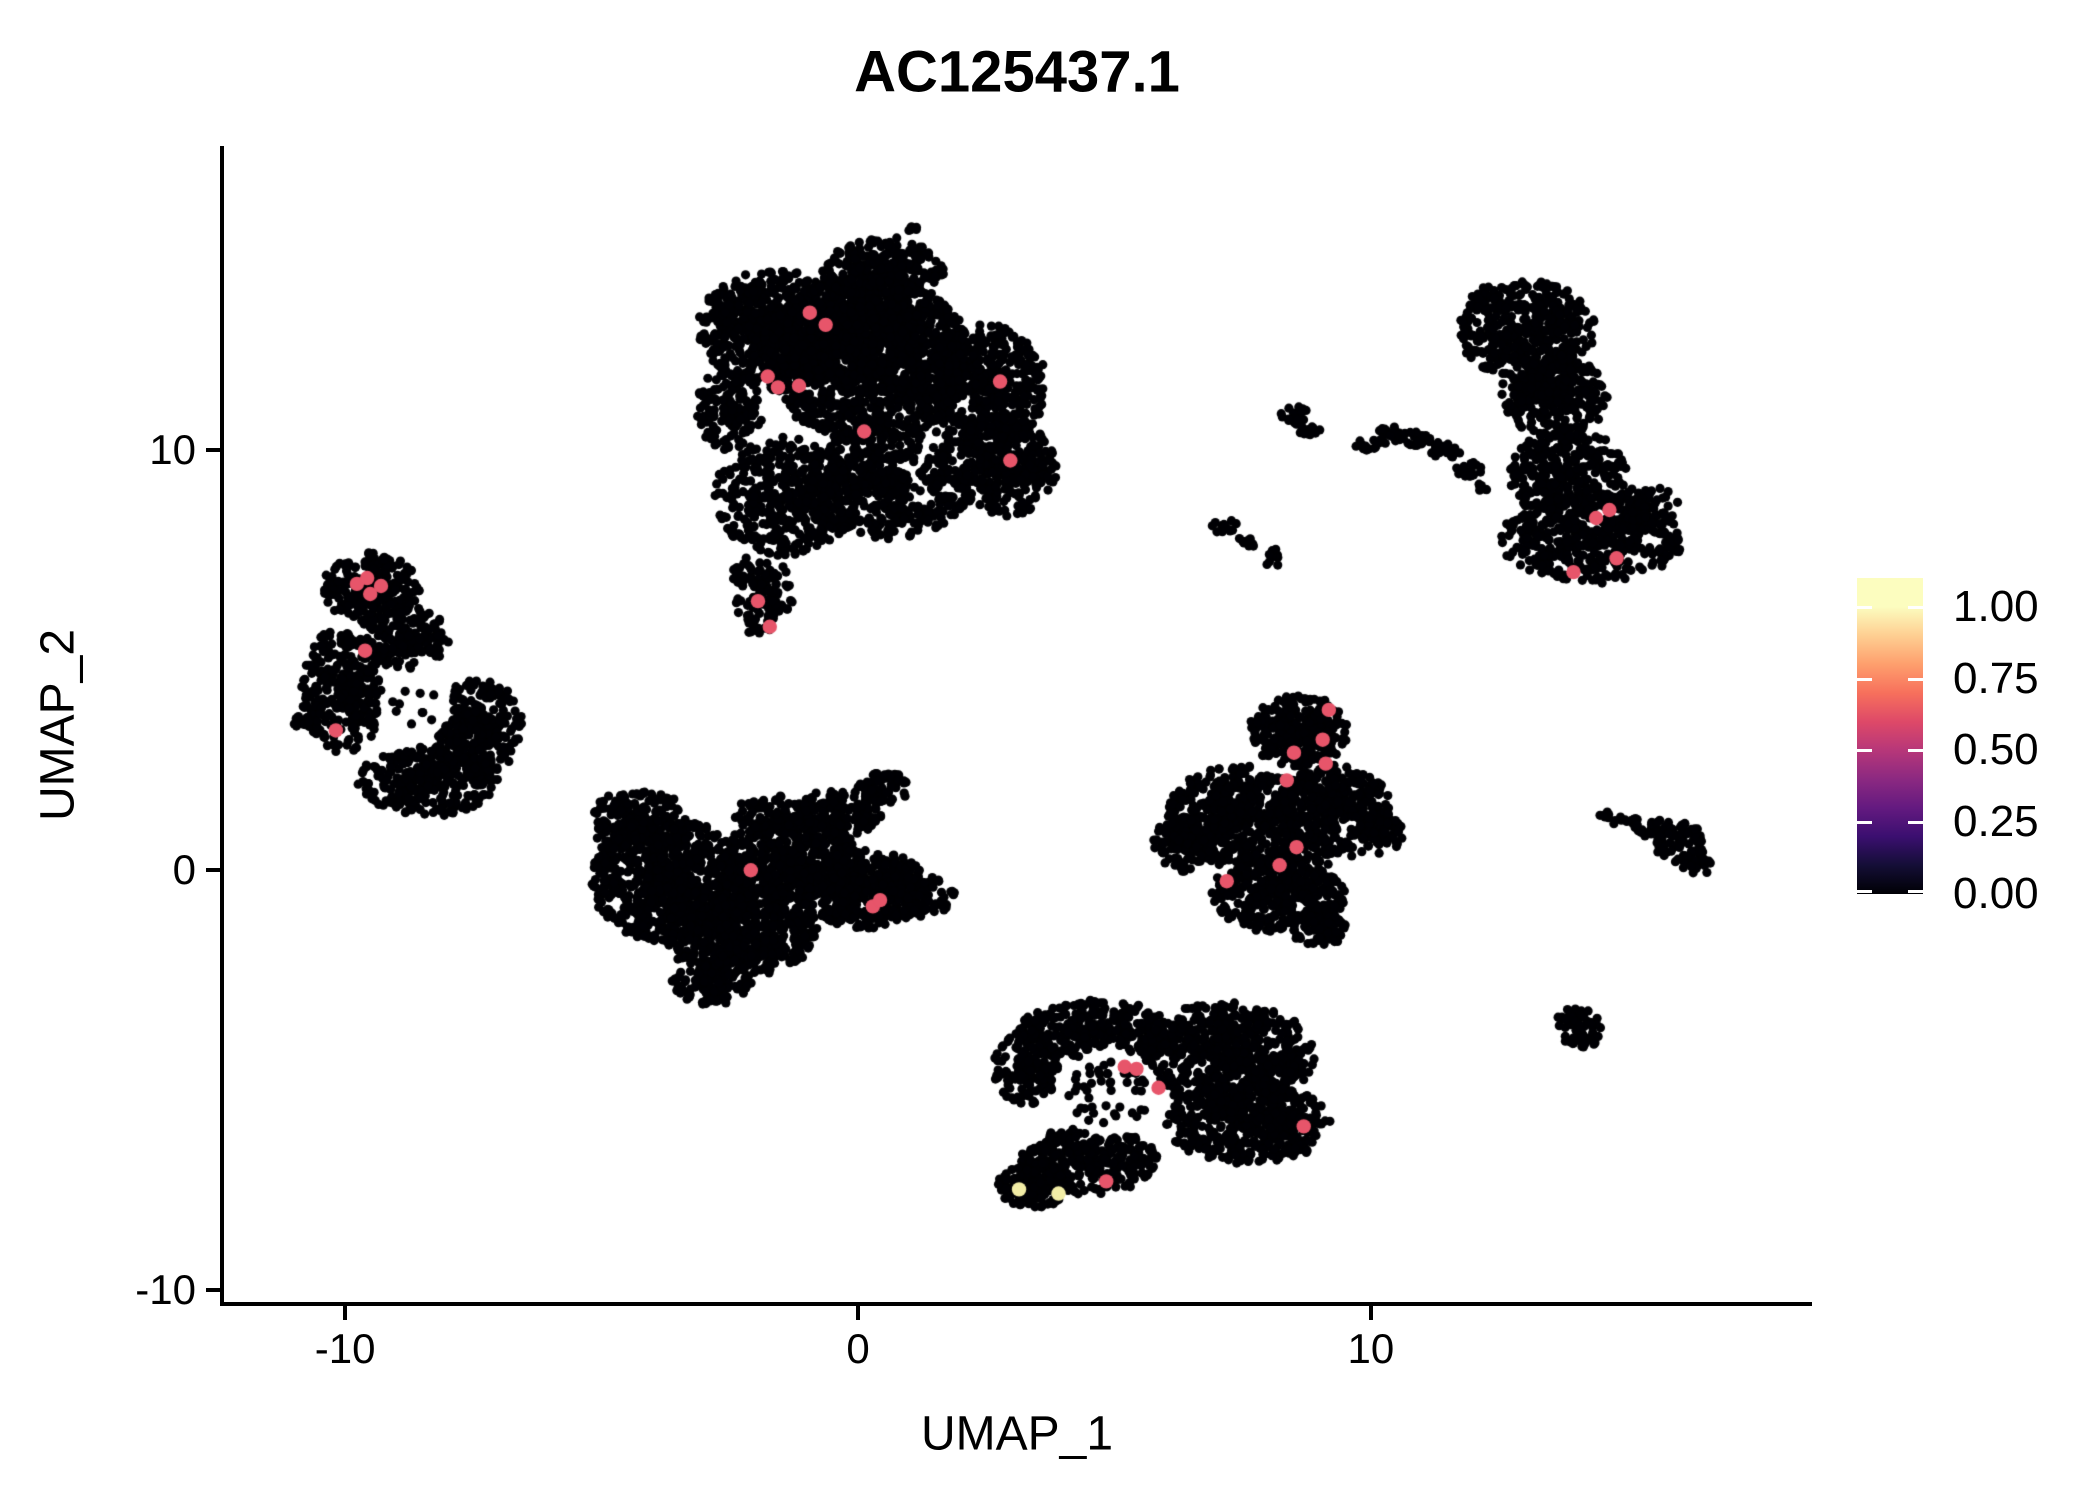 Image resolution: width=2100 pixels, height=1500 pixels. I want to click on legend-colorbar, so click(1890, 736).